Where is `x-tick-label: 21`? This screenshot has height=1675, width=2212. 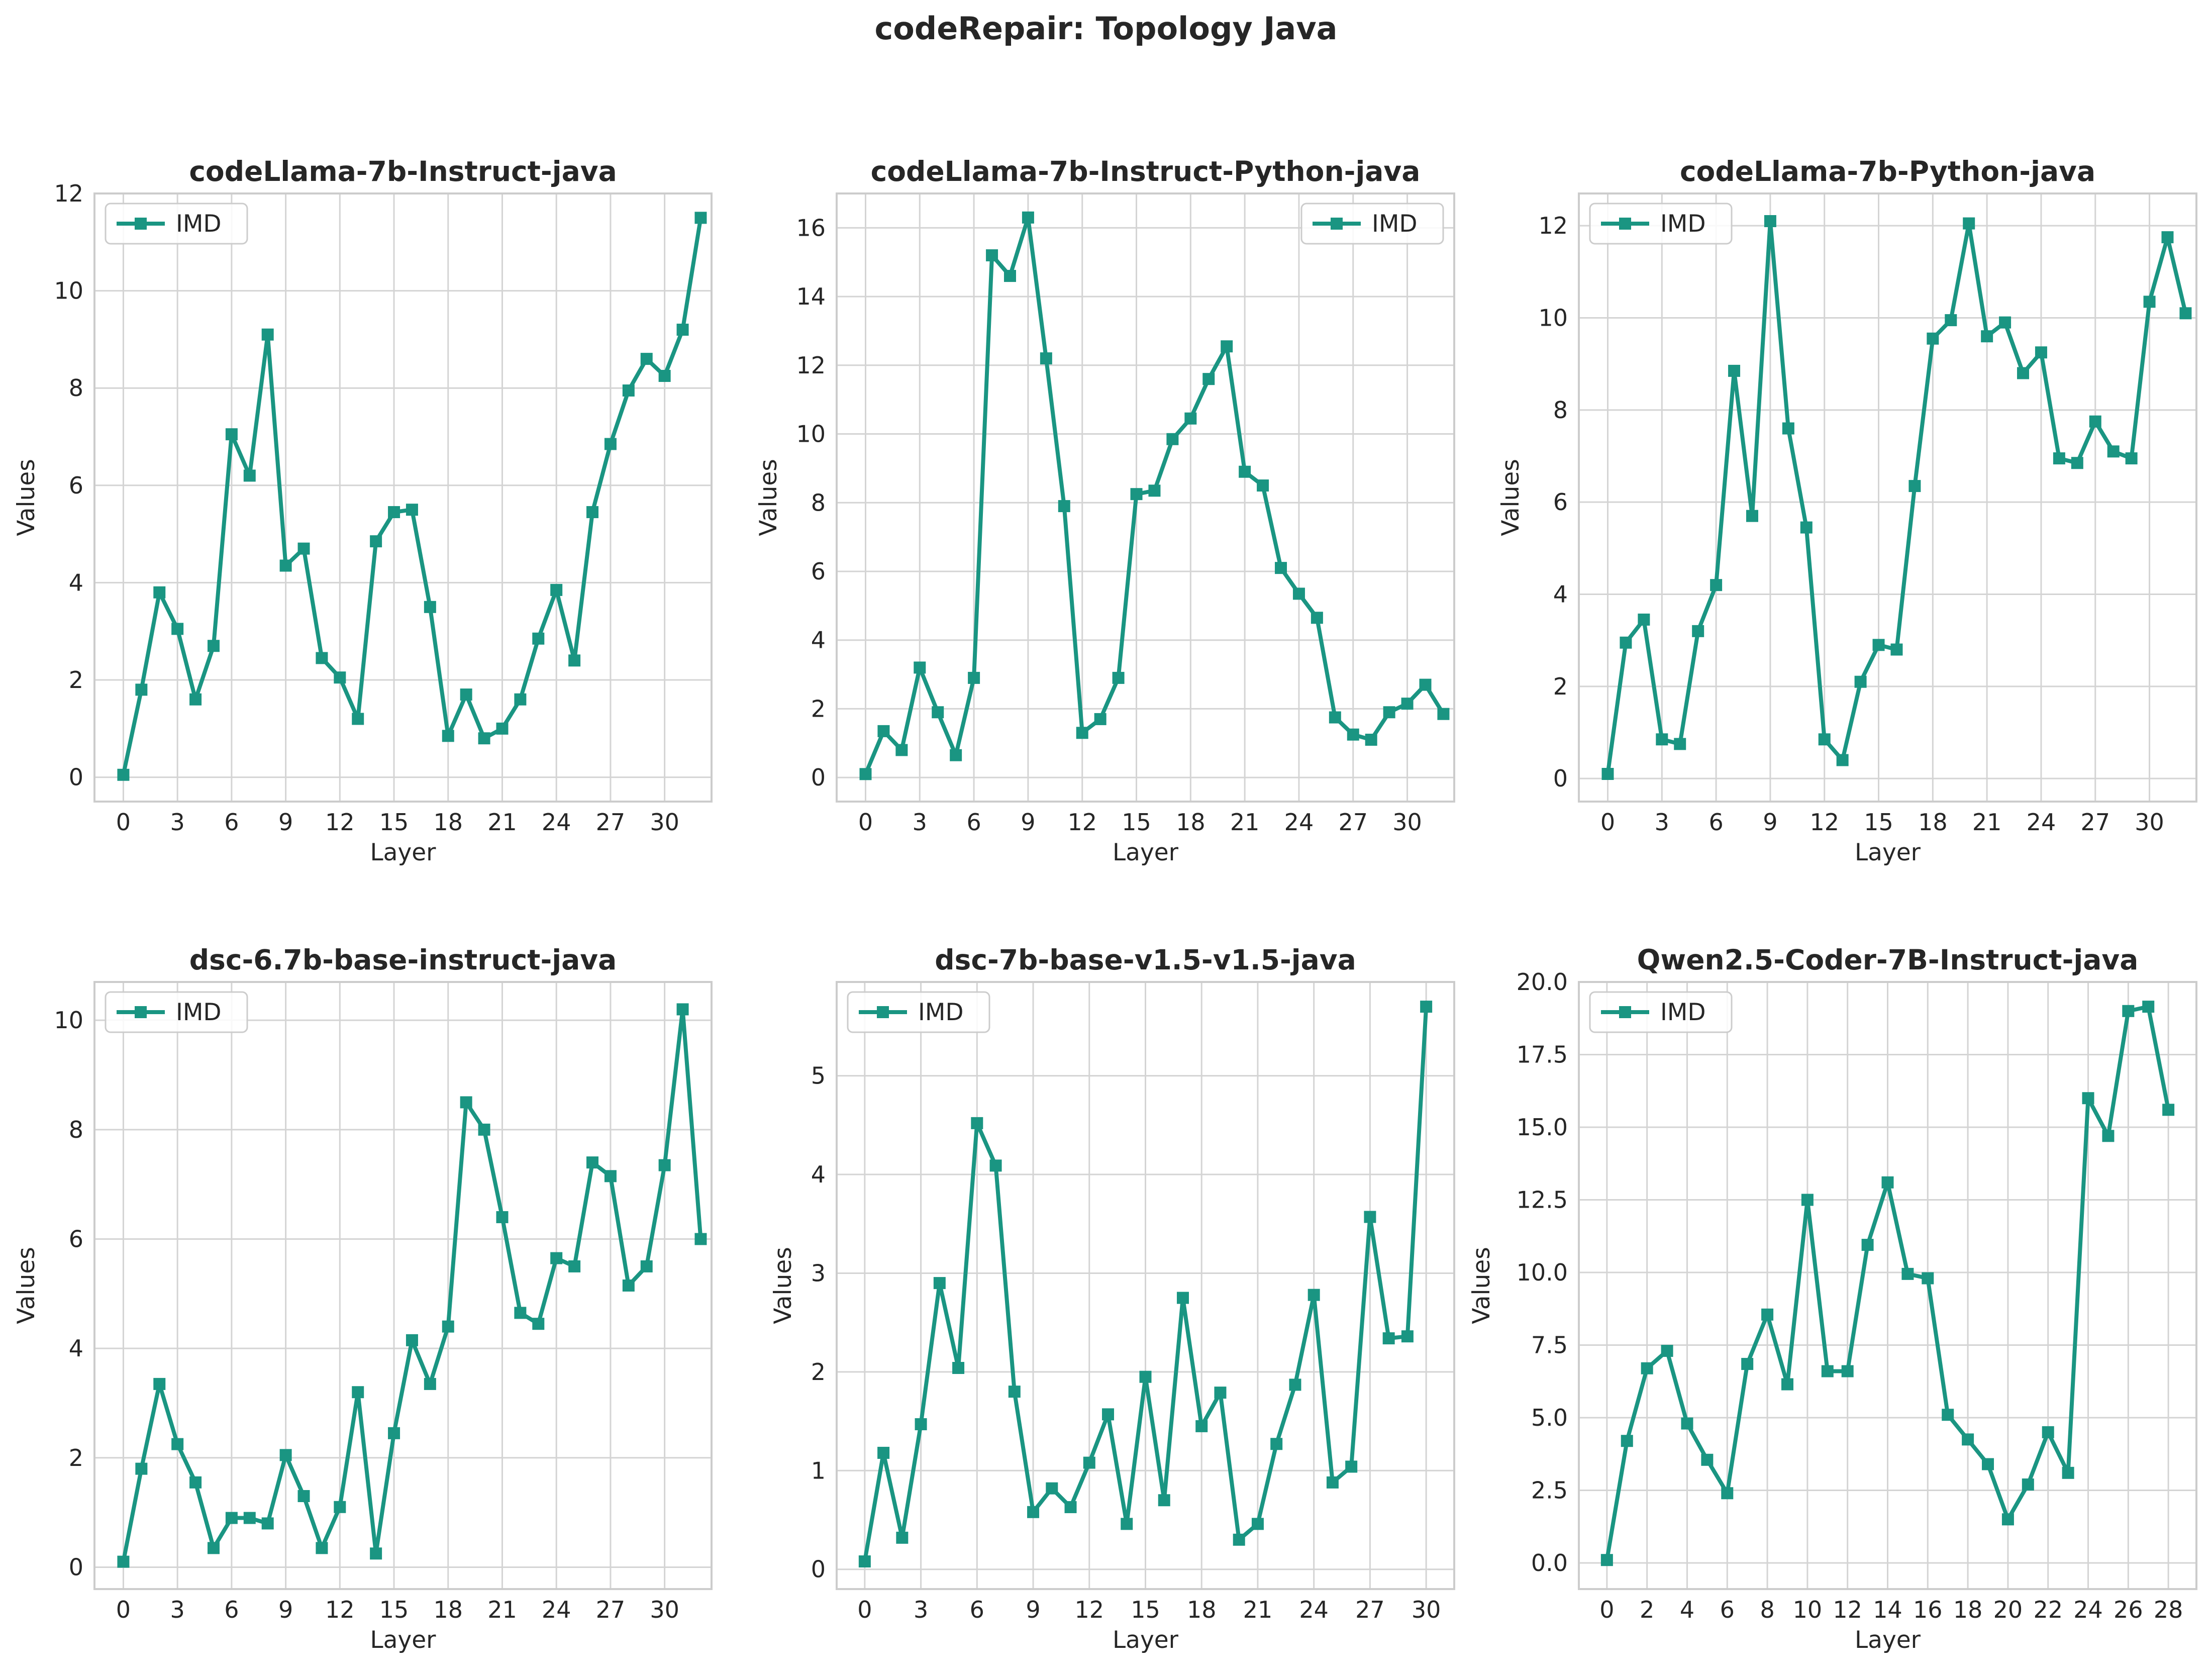
x-tick-label: 21 is located at coordinates (502, 1609).